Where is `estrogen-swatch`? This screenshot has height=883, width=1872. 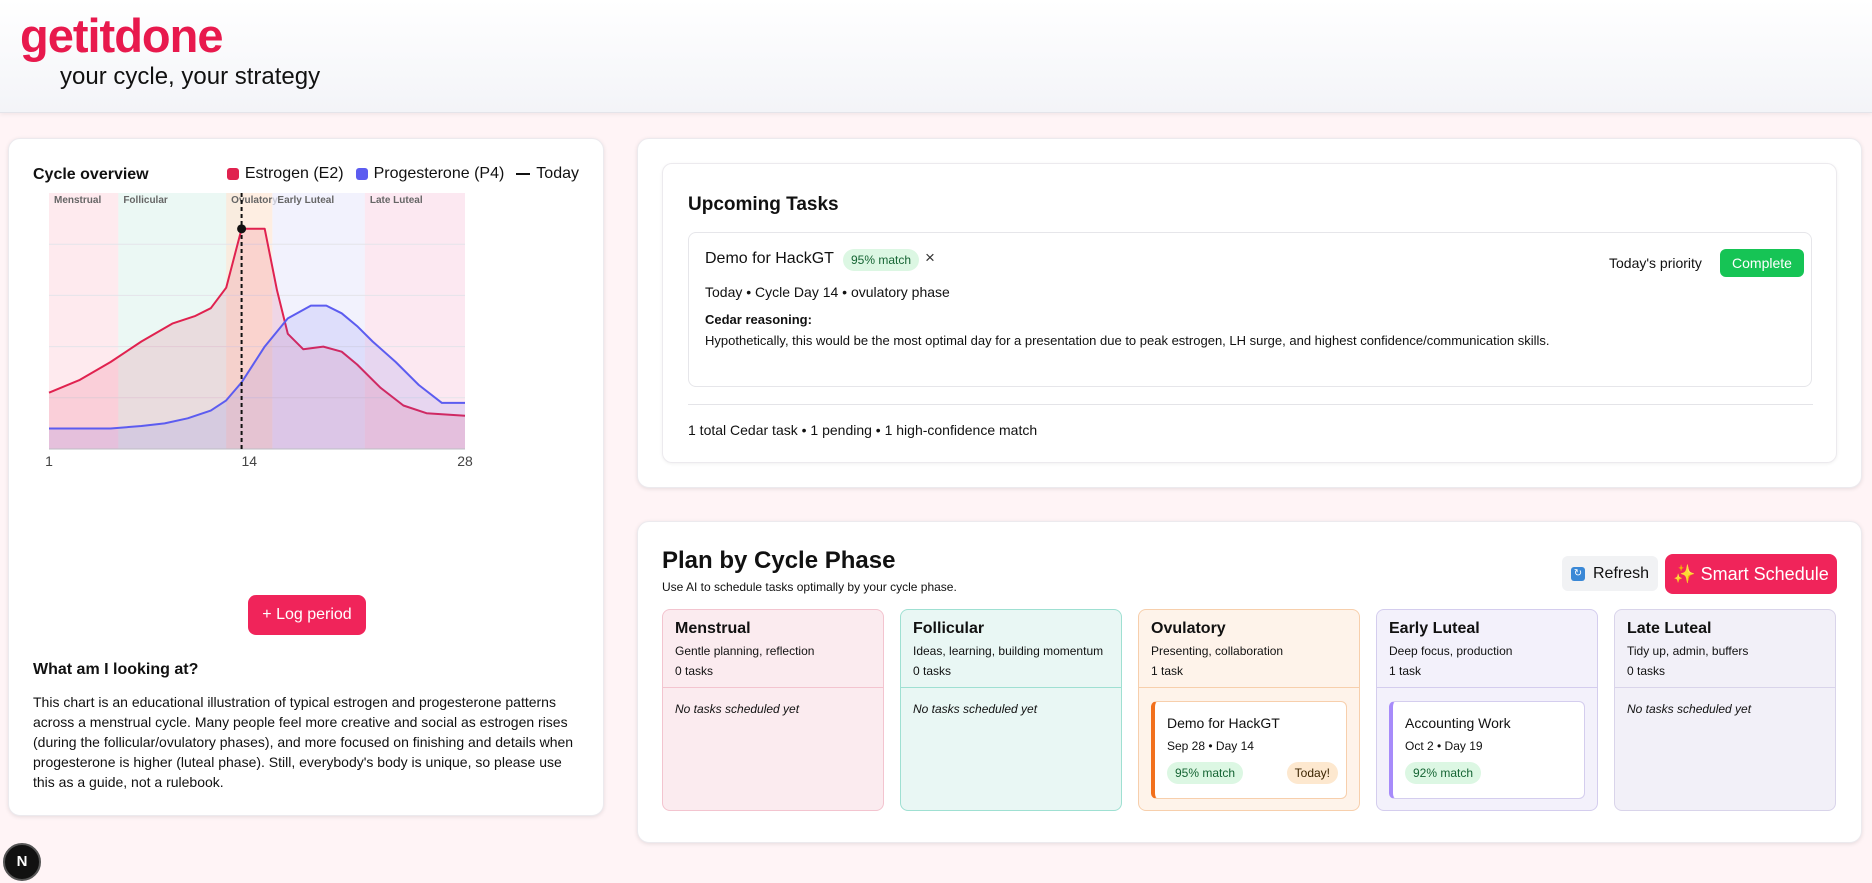 estrogen-swatch is located at coordinates (232, 174).